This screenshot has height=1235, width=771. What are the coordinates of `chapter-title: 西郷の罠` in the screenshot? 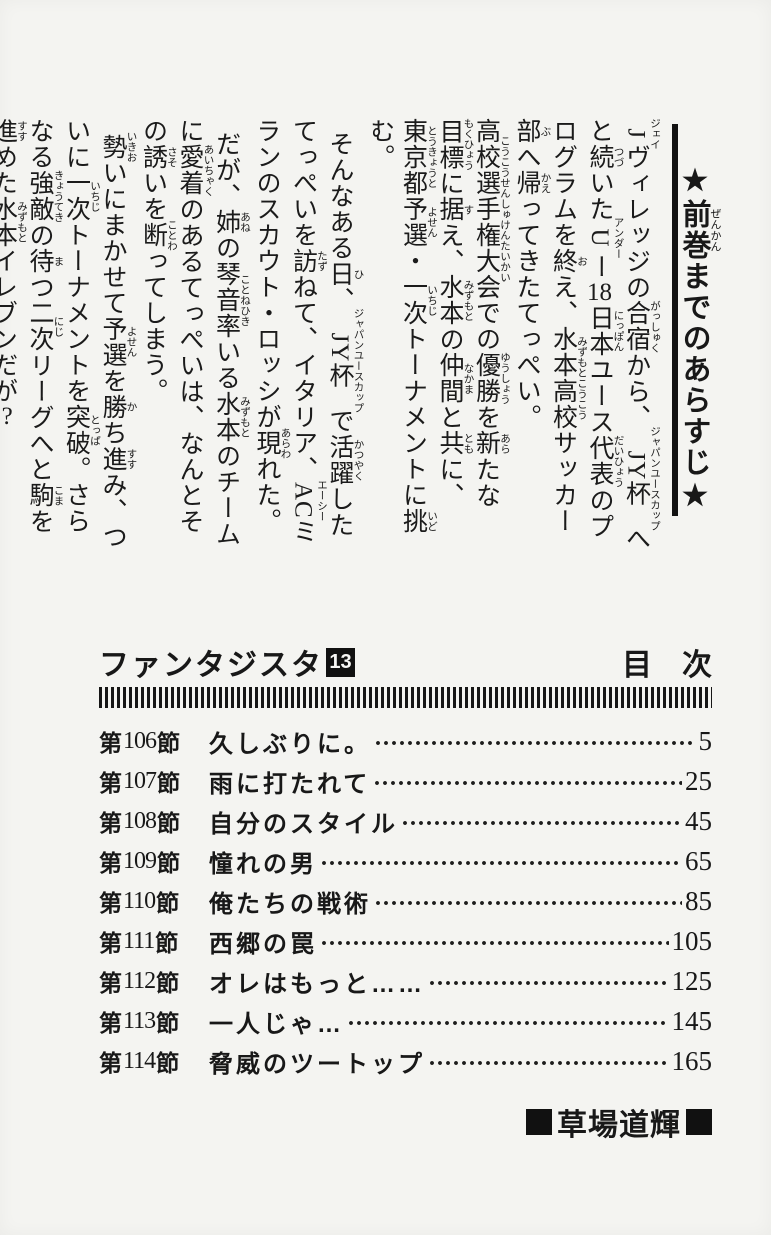 It's located at (263, 944).